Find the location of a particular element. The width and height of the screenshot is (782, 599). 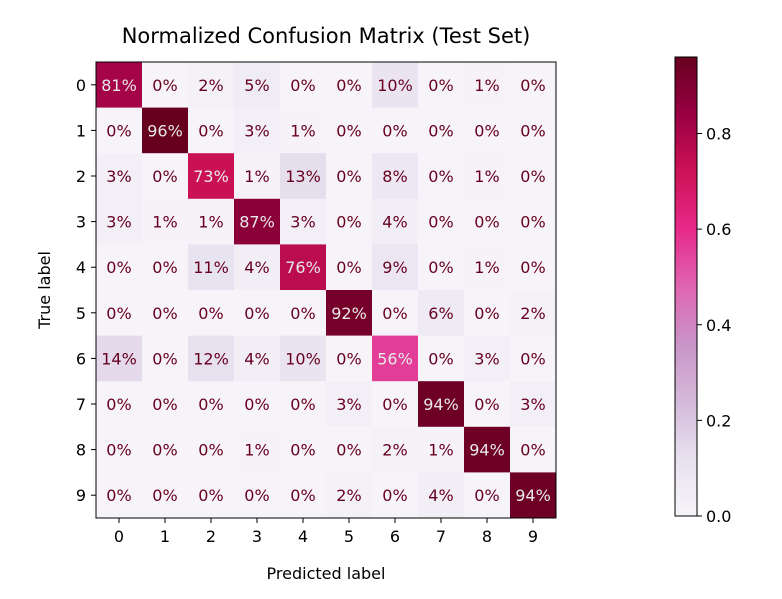

x-tick-label: 4 is located at coordinates (303, 536).